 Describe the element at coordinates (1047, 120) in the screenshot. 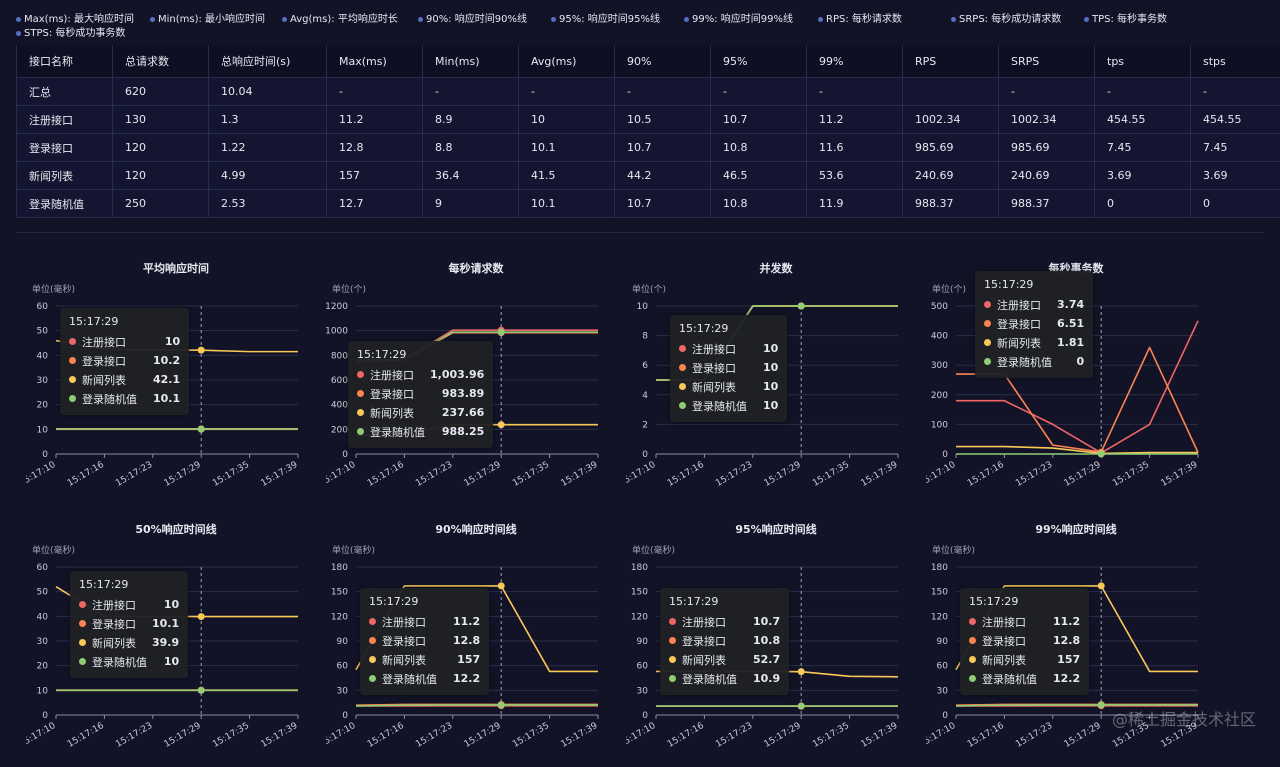

I see `table-cell: 1002.34` at that location.